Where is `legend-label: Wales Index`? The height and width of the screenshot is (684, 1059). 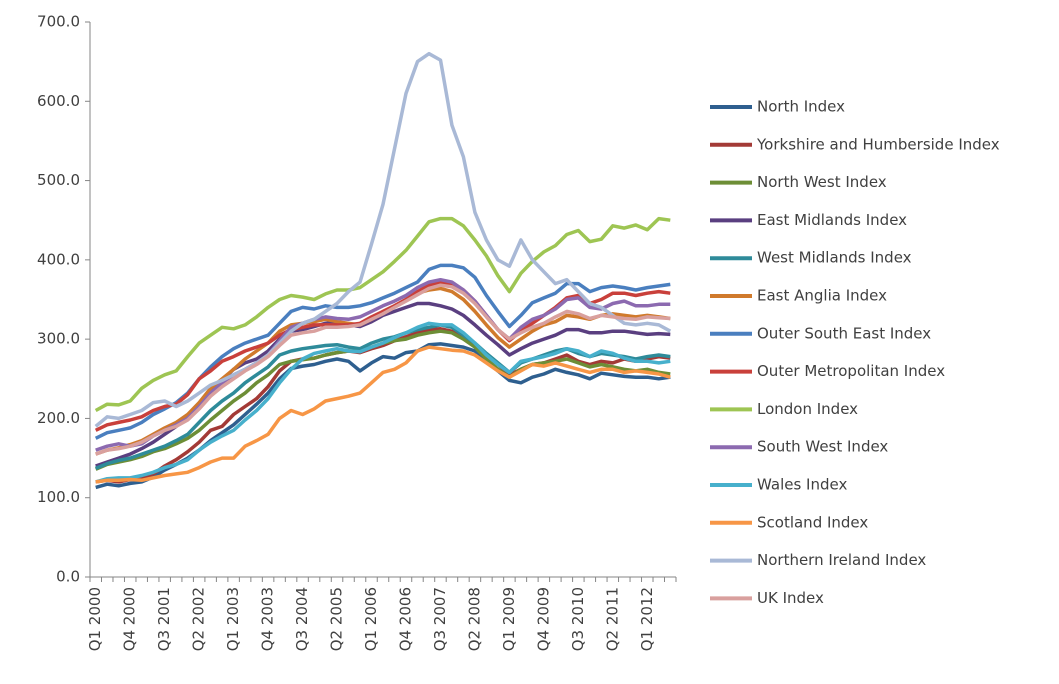 legend-label: Wales Index is located at coordinates (802, 485).